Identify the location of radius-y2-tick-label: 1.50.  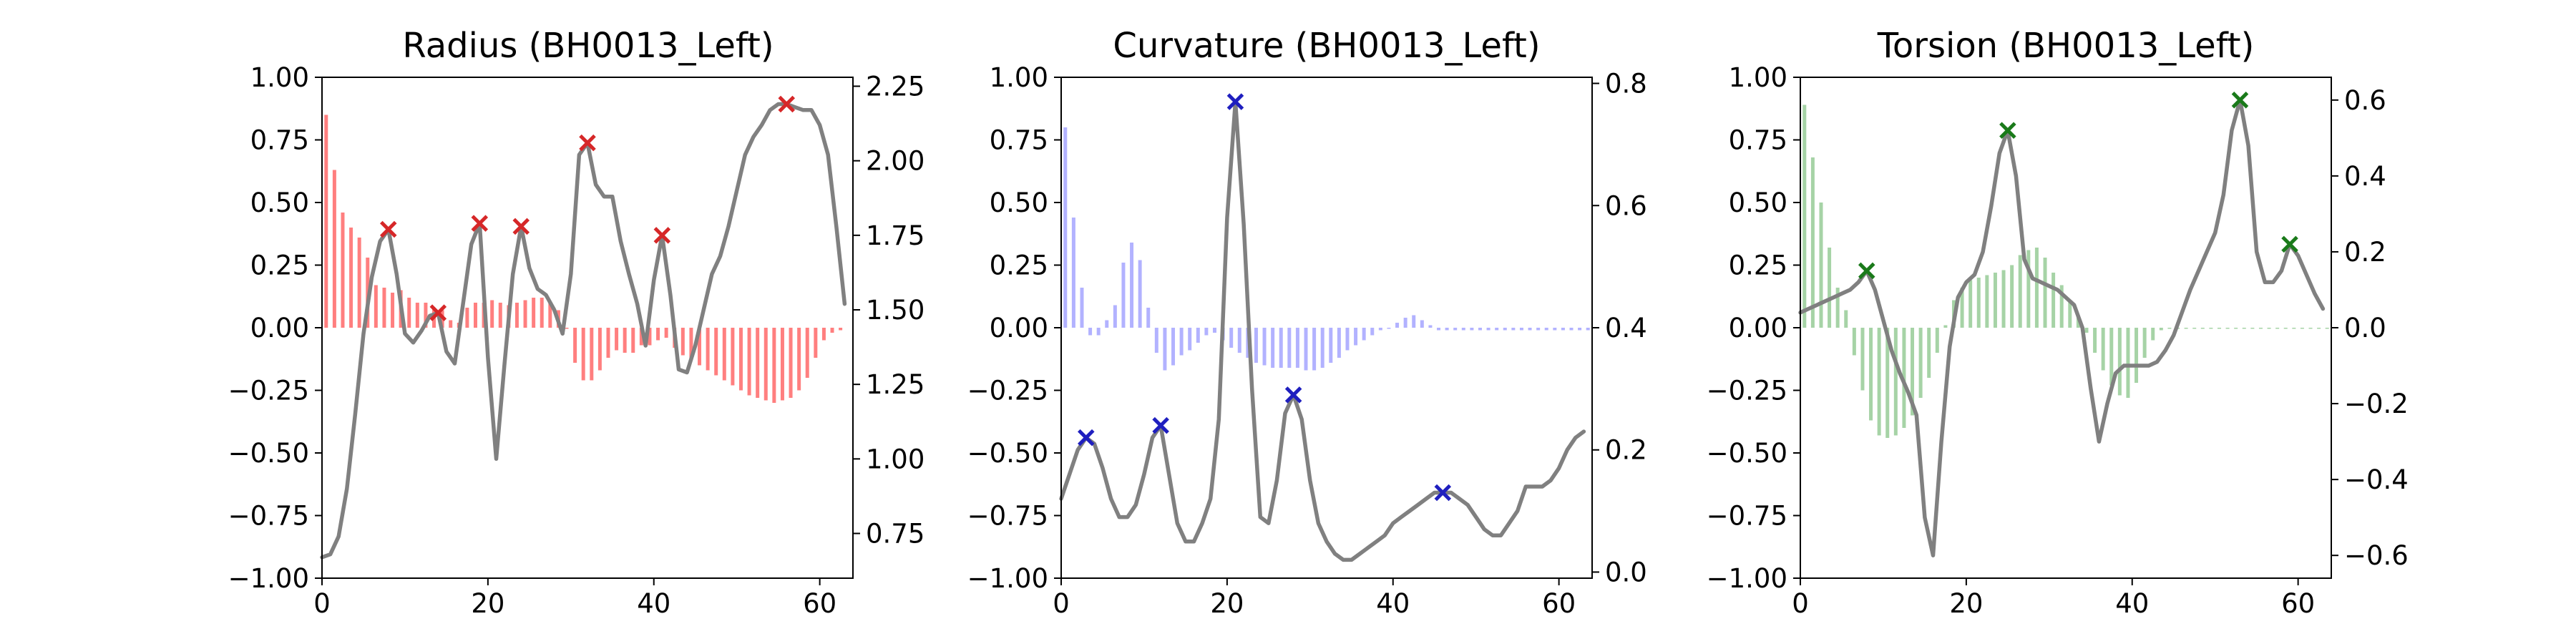
(895, 310).